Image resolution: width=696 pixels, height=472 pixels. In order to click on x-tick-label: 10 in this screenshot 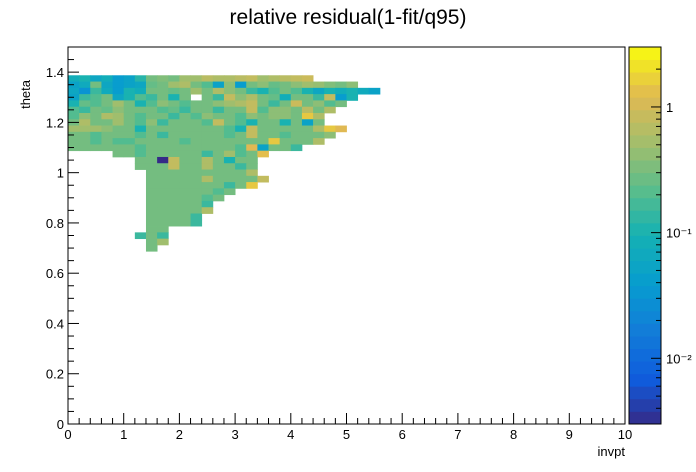, I will do `click(625, 434)`.